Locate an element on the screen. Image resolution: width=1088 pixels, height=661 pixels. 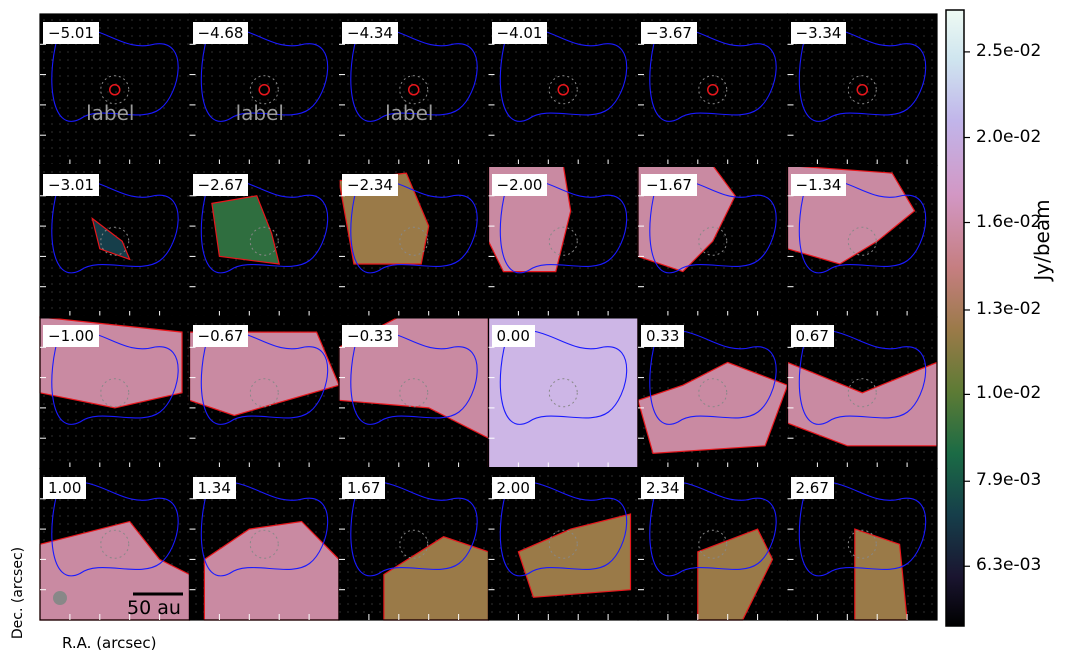
channel-velocity-label: 0.00 is located at coordinates (513, 336).